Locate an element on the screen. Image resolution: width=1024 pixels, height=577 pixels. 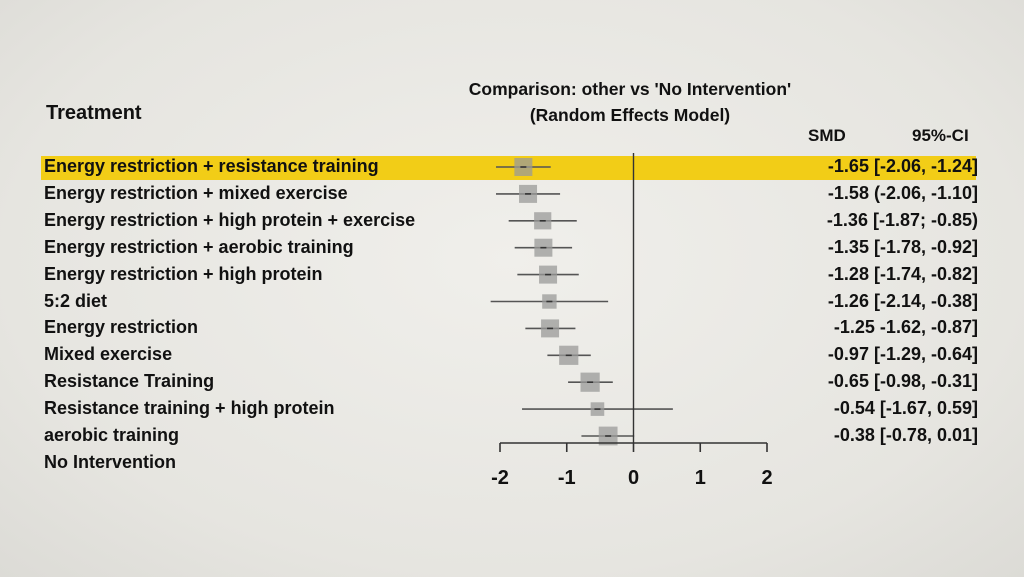
row-estimate: -1.58 (-2.06, -1.10] is located at coordinates (902, 192).